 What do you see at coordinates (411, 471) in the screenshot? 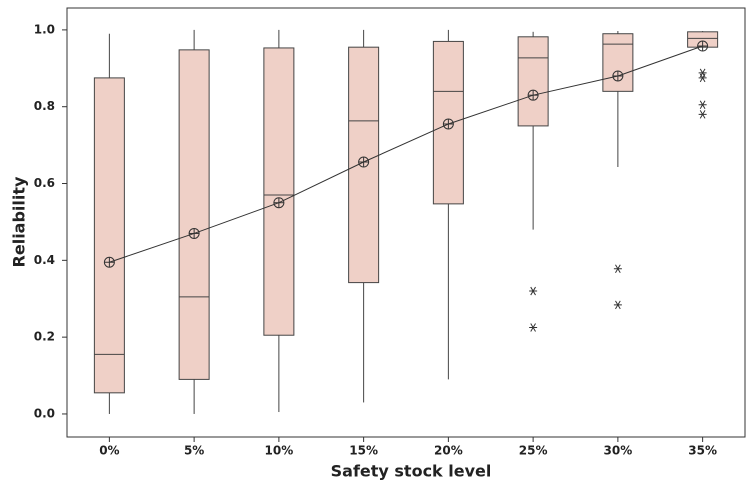
I see `x-axis-title: Safety stock level` at bounding box center [411, 471].